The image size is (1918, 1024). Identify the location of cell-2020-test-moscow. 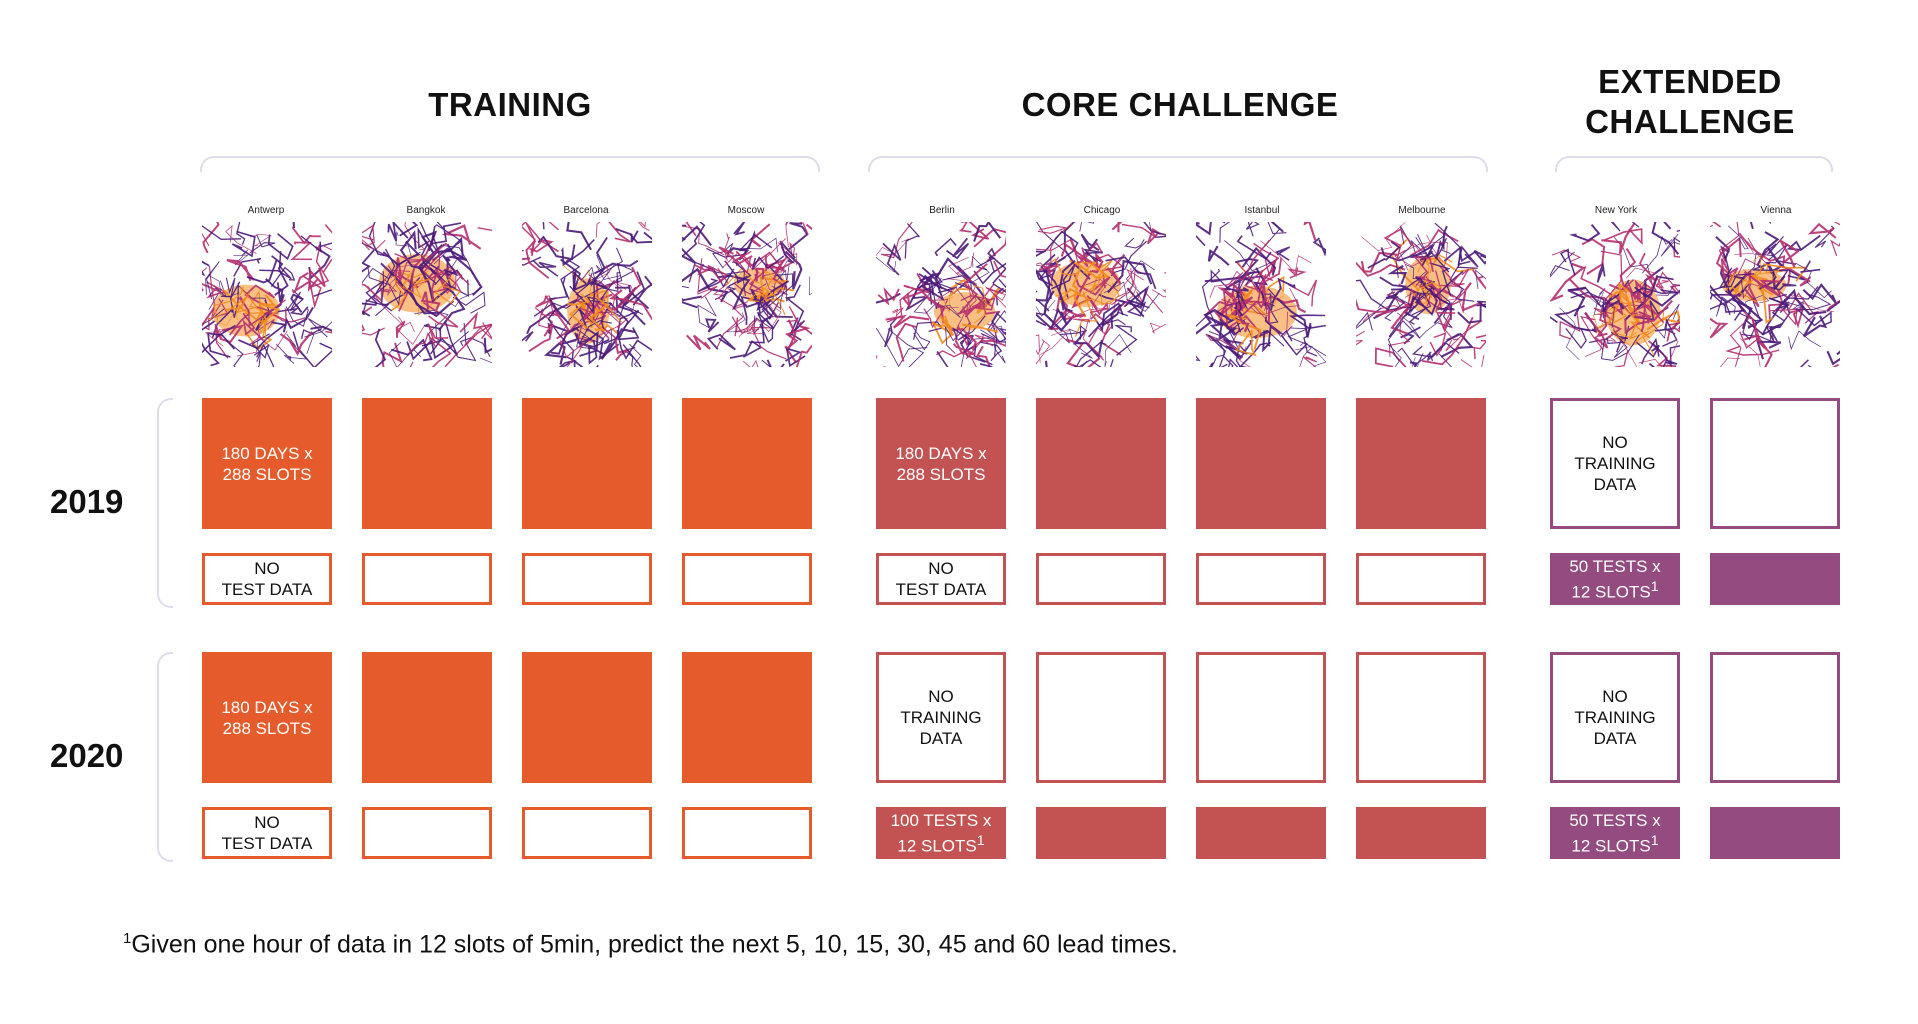
(747, 833).